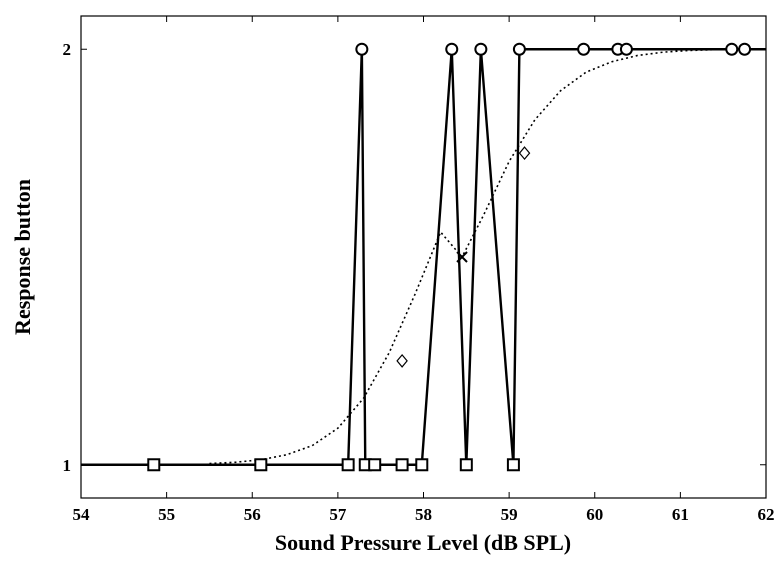 Image resolution: width=779 pixels, height=562 pixels. What do you see at coordinates (423, 542) in the screenshot?
I see `x-axis-title: Sound Pressure Level (dB SPL)` at bounding box center [423, 542].